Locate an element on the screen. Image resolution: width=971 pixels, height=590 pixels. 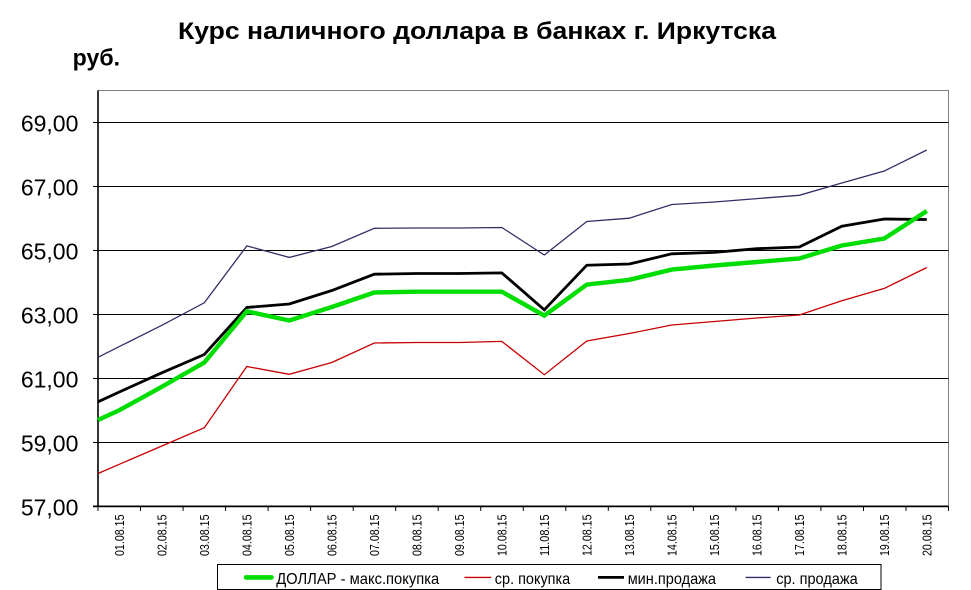
svg-text: 10.08.15 is located at coordinates (502, 536).